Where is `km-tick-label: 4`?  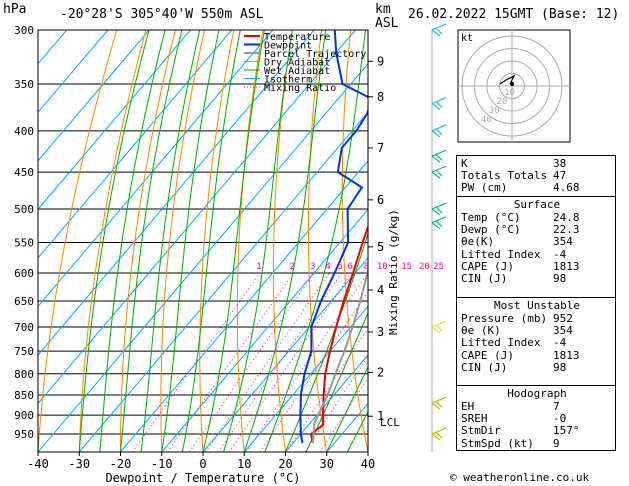
km-tick-label: 4 is located at coordinates (380, 290).